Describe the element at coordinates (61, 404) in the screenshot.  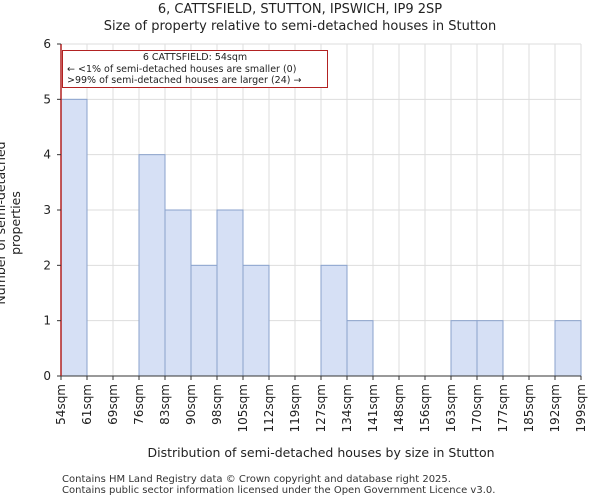
I see `x-tick-label: 54sqm` at that location.